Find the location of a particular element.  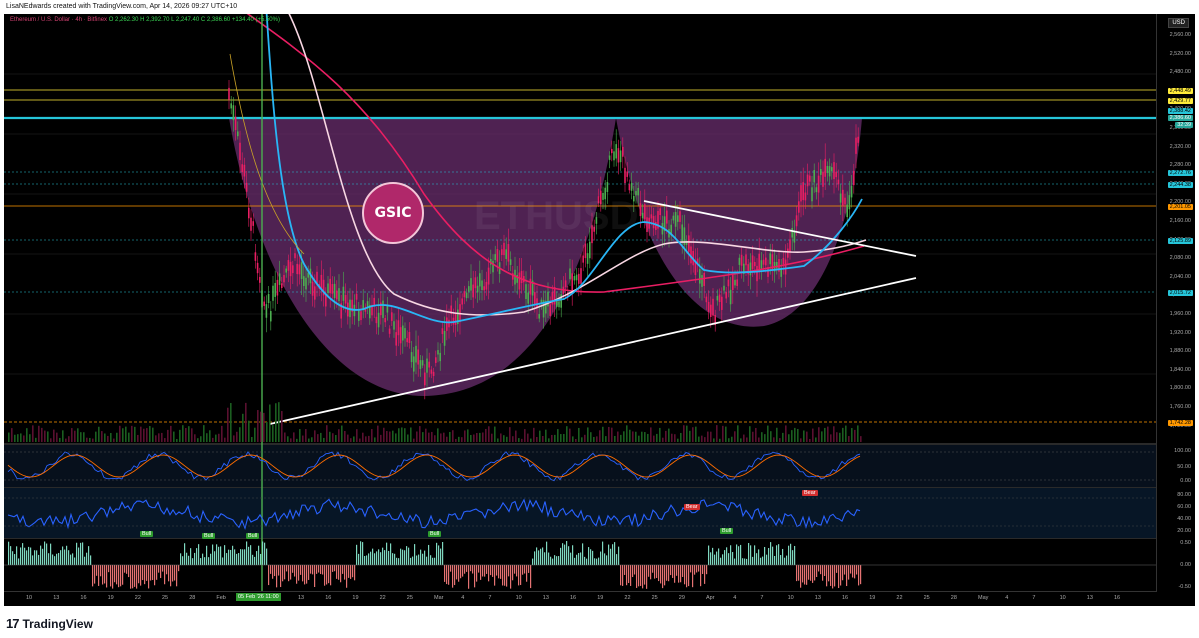

time-tick: 28 is located at coordinates (192, 598).